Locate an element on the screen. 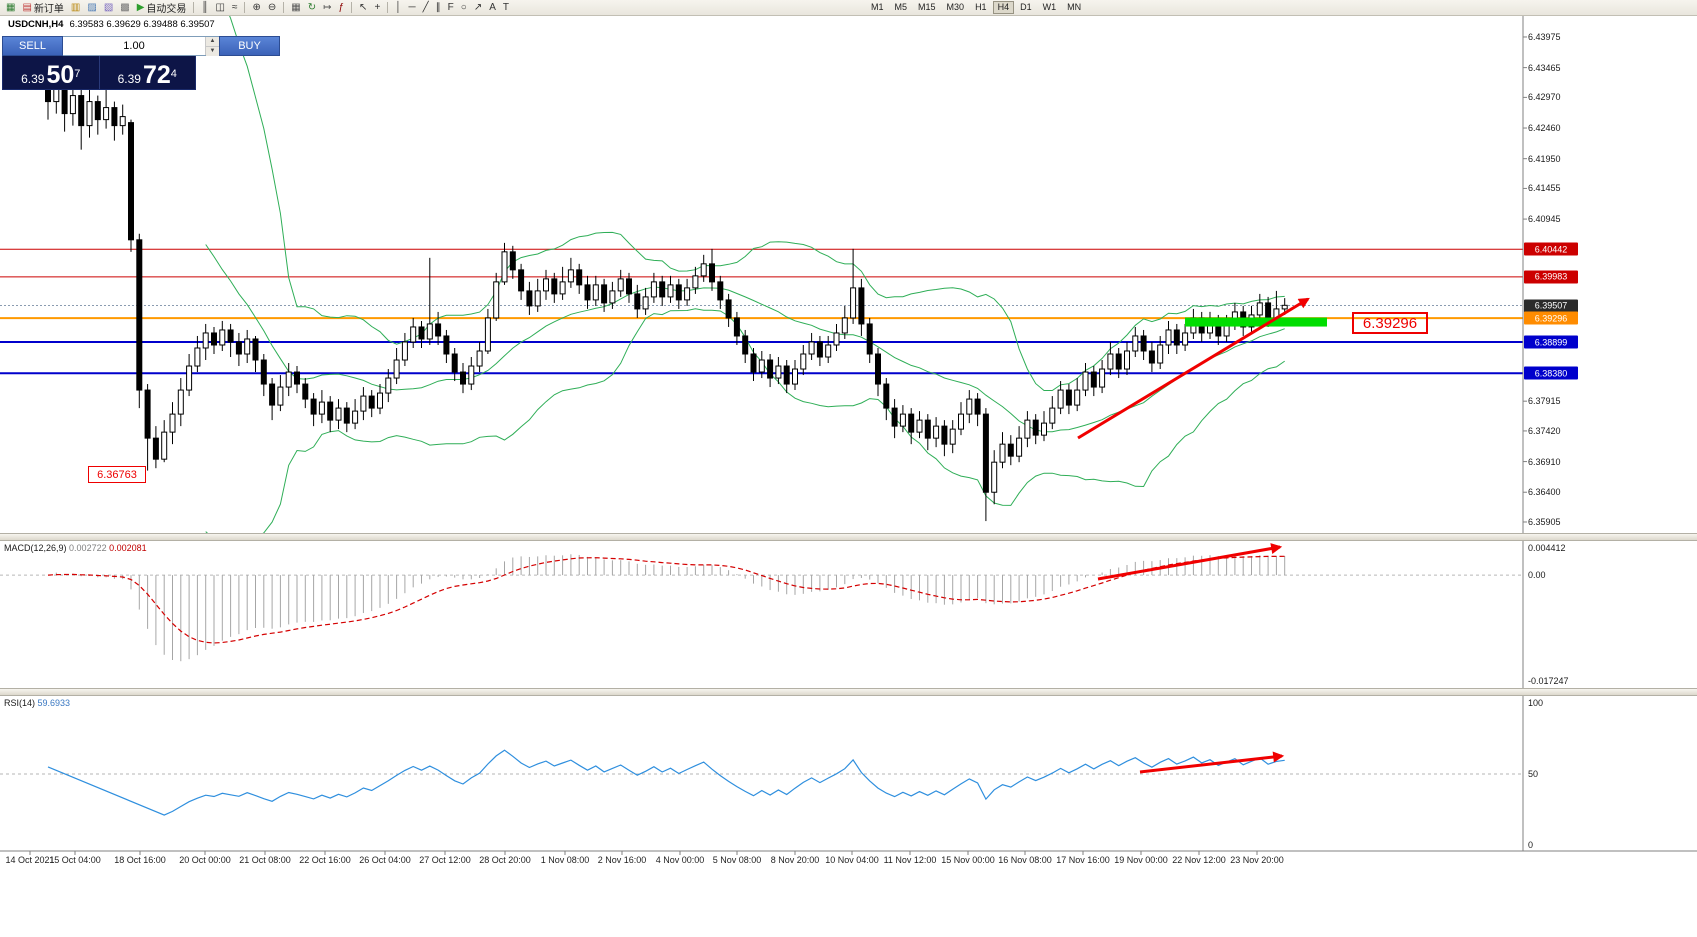 The image size is (1697, 937). text-button: A is located at coordinates (492, 8).